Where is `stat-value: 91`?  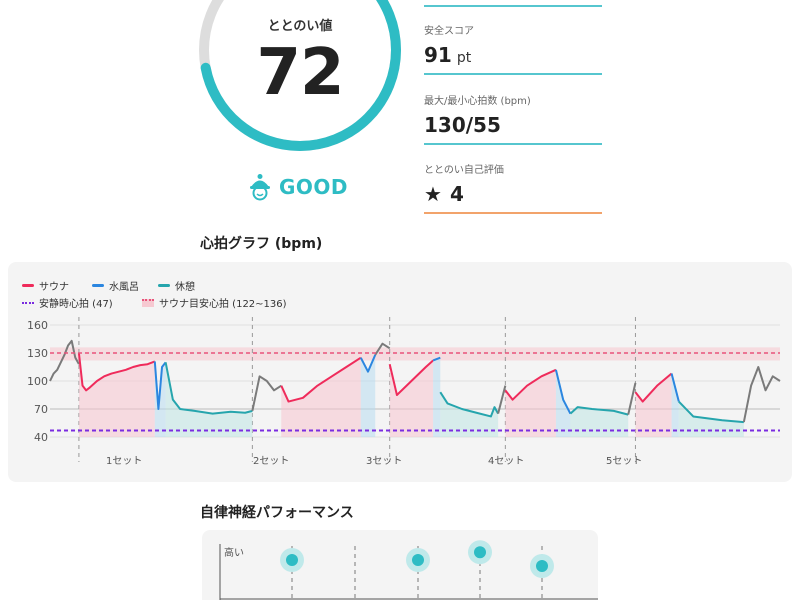 stat-value: 91 is located at coordinates (438, 55).